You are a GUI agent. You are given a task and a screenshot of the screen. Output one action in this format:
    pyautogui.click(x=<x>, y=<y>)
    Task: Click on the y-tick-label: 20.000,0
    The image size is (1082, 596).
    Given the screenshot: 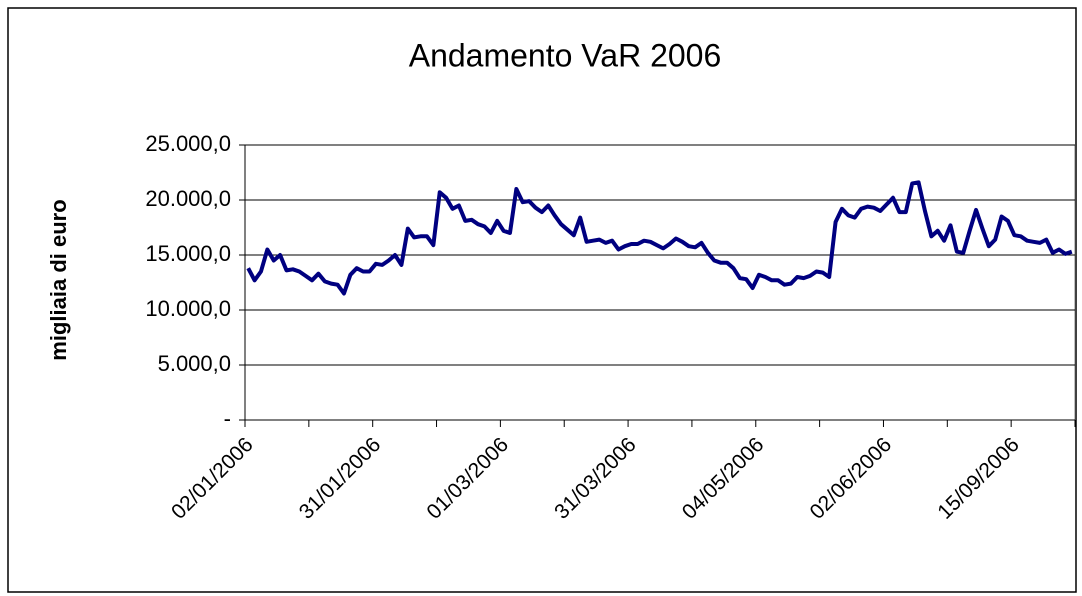 What is the action you would take?
    pyautogui.click(x=188, y=198)
    